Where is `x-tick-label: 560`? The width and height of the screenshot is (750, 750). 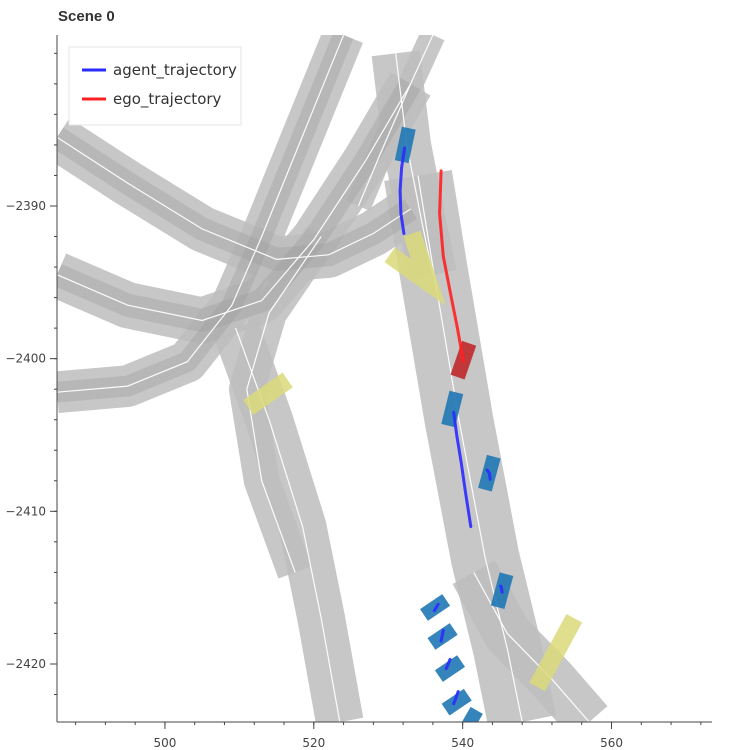 x-tick-label: 560 is located at coordinates (611, 743).